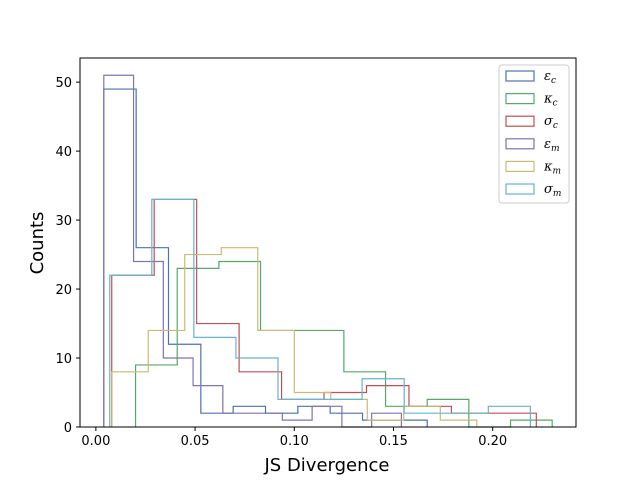  Describe the element at coordinates (552, 190) in the screenshot. I see `legend-label: σm` at that location.